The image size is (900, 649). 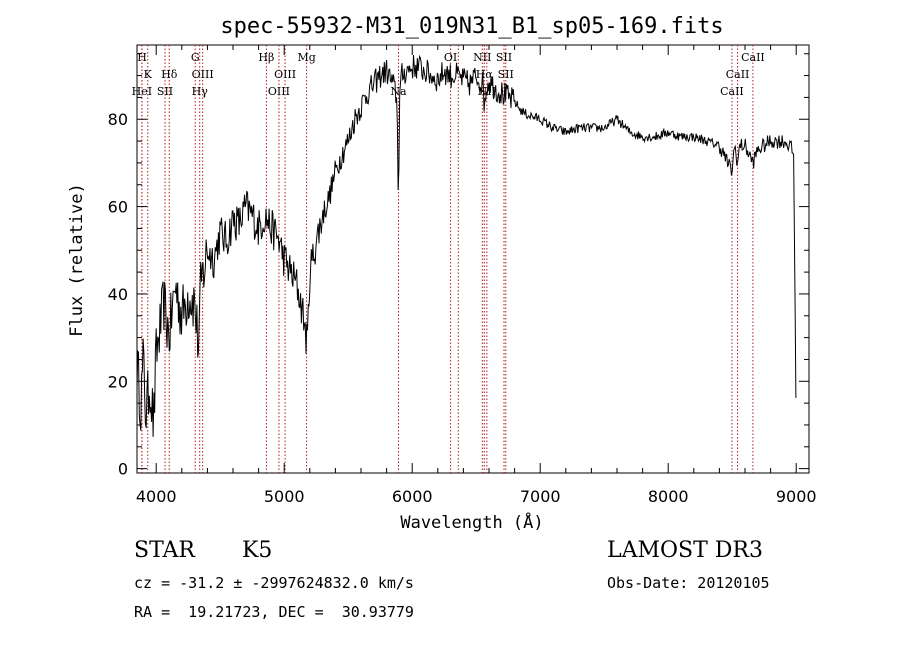 I want to click on line-label: Na, so click(x=398, y=91).